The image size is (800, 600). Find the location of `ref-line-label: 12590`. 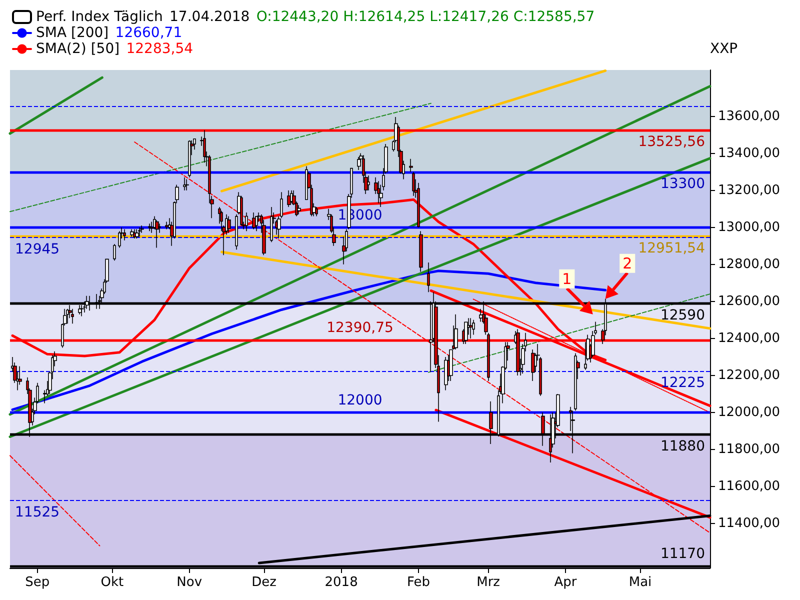

ref-line-label: 12590 is located at coordinates (682, 315).